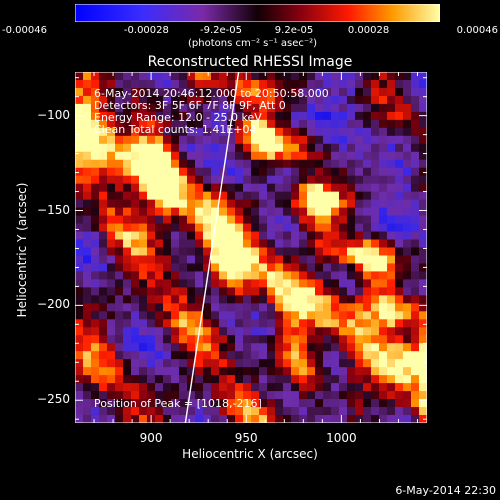 The height and width of the screenshot is (500, 500). I want to click on y-tick-label: −250, so click(53, 399).